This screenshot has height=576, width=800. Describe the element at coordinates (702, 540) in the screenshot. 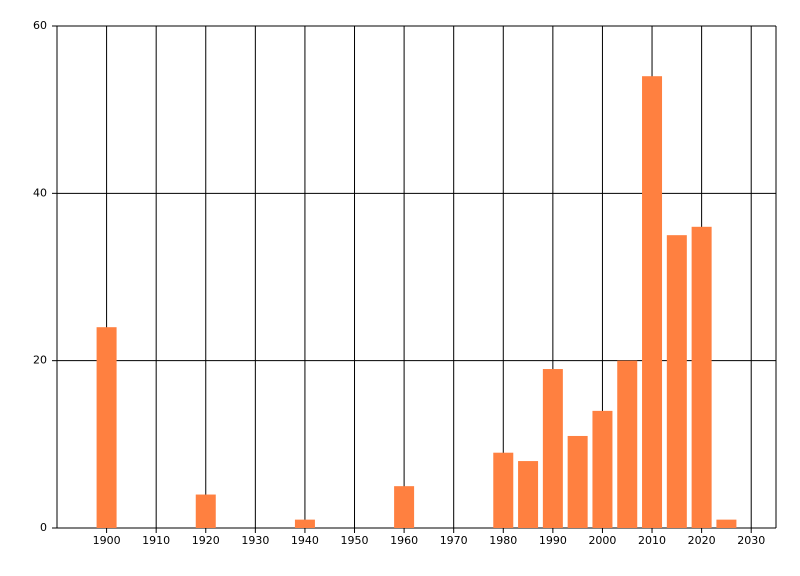

I see `x-tick-label: 2020` at that location.